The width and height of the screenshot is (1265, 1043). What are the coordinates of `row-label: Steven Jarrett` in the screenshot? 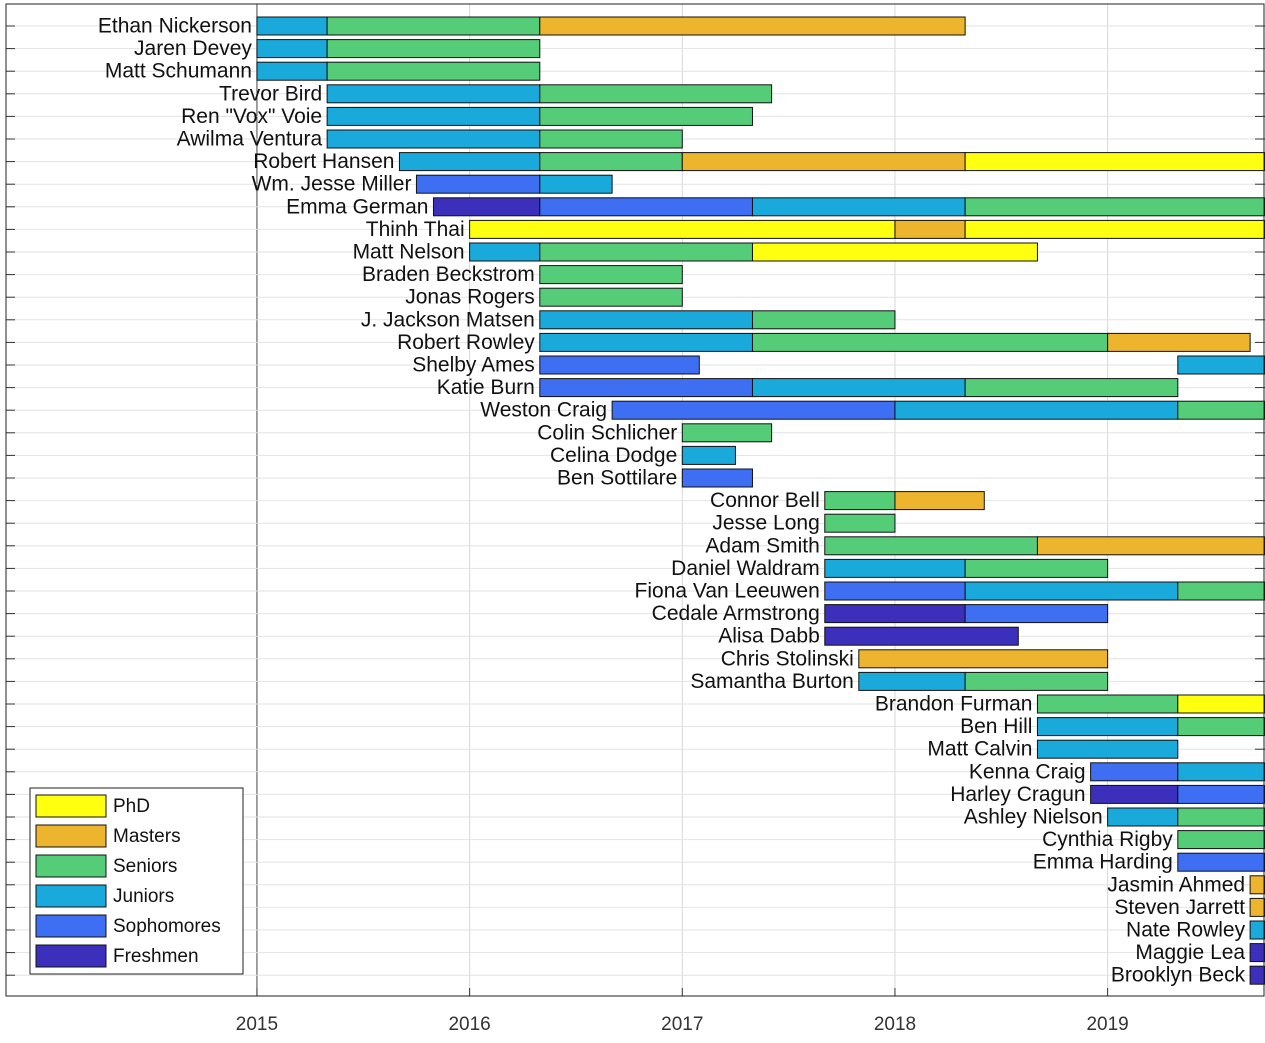 It's located at (1179, 907).